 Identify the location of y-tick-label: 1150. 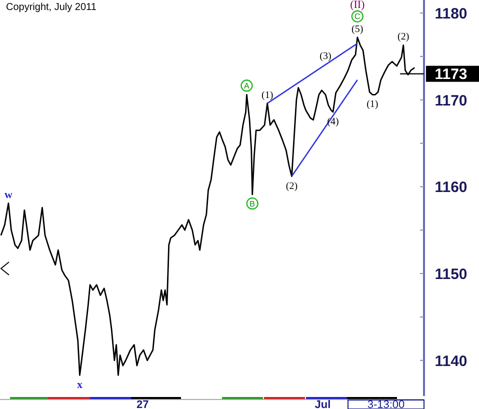
(451, 274).